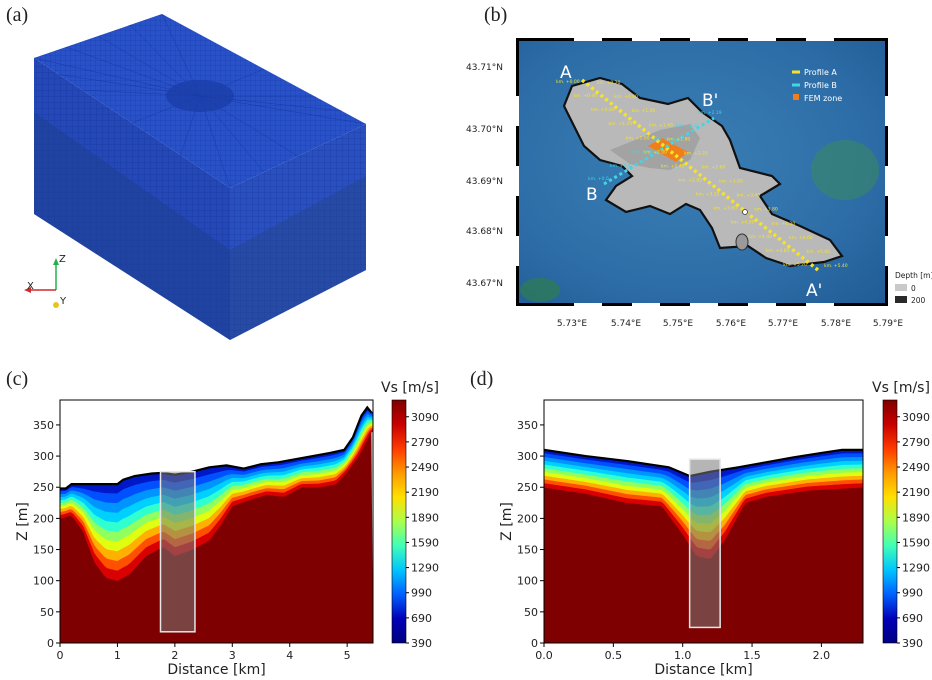 This screenshot has height=680, width=932. Describe the element at coordinates (679, 139) in the screenshot. I see `profile-a-km-label: km. +1.80` at that location.